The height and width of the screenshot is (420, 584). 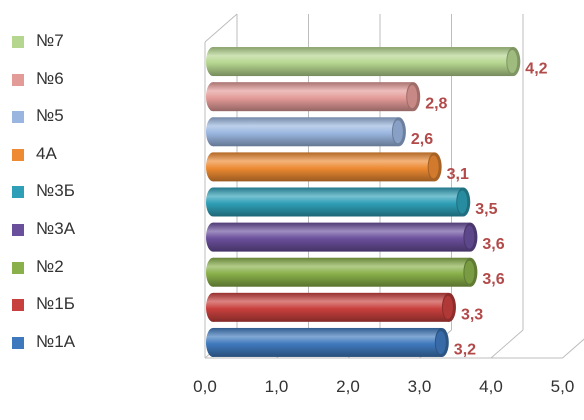 What do you see at coordinates (55, 191) in the screenshot?
I see `legend-label: №3Б` at bounding box center [55, 191].